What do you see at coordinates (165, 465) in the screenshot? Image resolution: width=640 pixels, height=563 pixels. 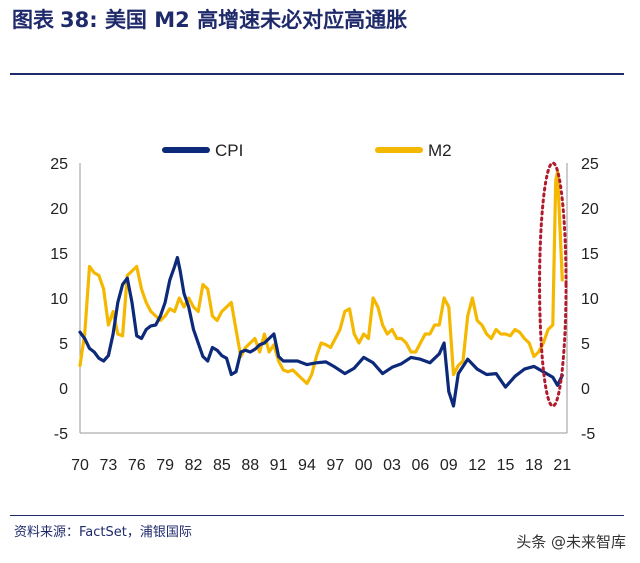 I see `x-tick-label: 79` at bounding box center [165, 465].